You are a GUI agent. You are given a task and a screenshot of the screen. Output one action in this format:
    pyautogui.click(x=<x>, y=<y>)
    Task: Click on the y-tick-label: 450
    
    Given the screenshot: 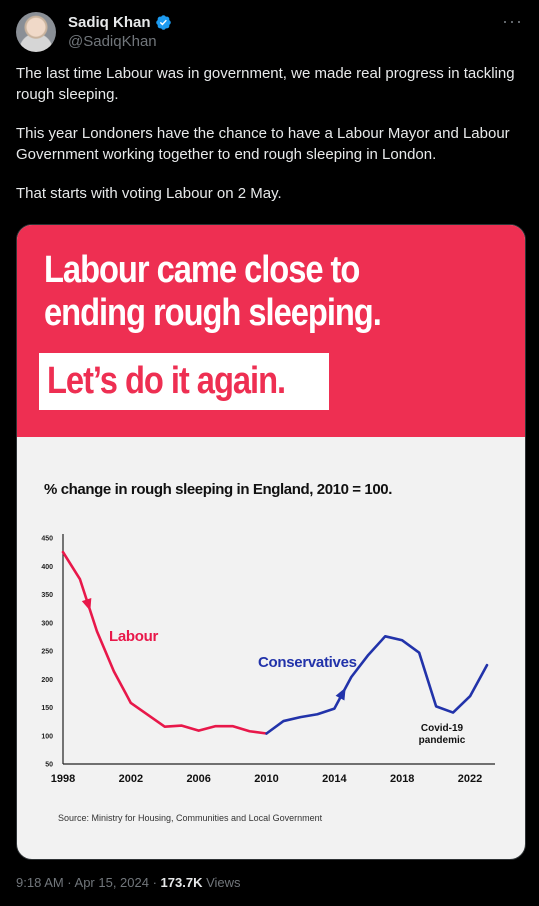 What is the action you would take?
    pyautogui.click(x=47, y=539)
    